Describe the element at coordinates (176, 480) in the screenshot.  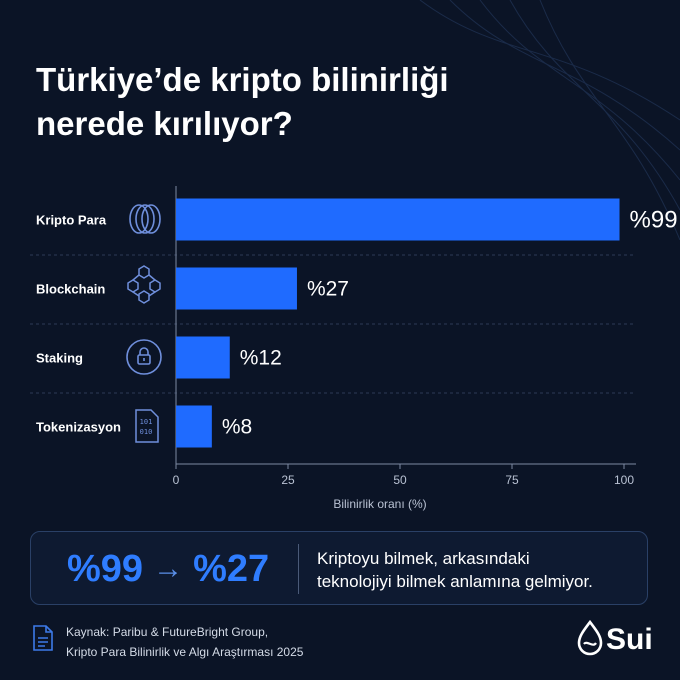
I see `x-tick-label: 0` at that location.